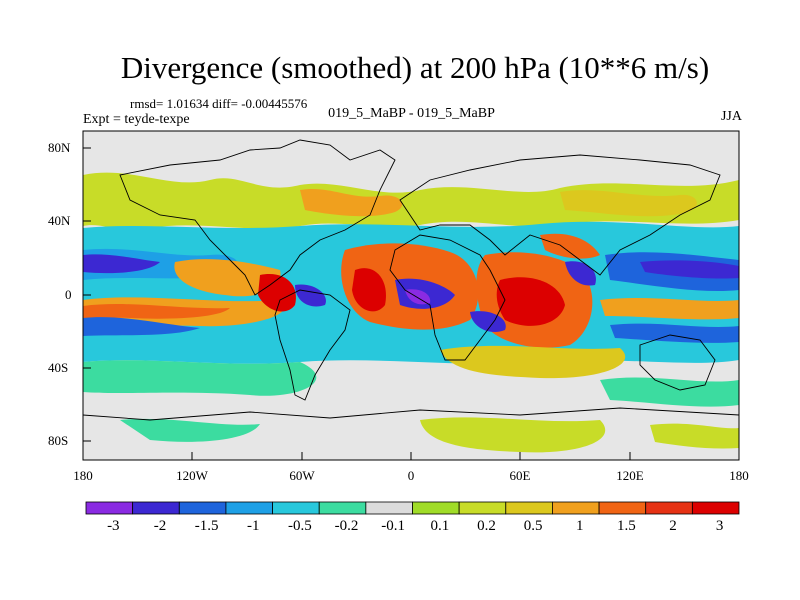 Image resolution: width=800 pixels, height=600 pixels. What do you see at coordinates (411, 414) in the screenshot?
I see `coast-antarctica` at bounding box center [411, 414].